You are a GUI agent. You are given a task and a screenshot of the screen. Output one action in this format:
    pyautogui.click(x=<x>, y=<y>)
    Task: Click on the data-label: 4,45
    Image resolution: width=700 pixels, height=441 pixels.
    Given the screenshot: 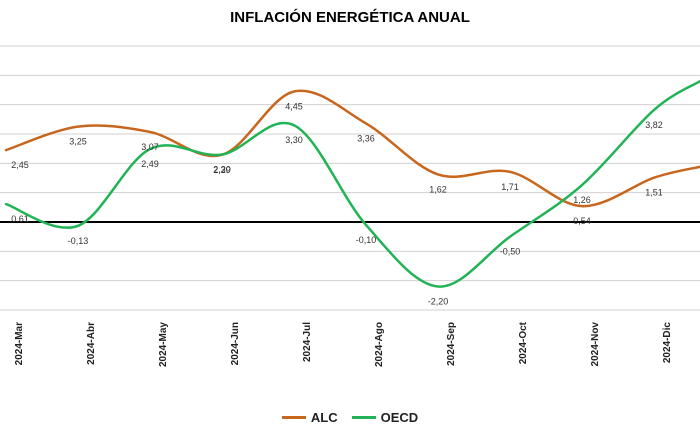 What is the action you would take?
    pyautogui.click(x=294, y=106)
    